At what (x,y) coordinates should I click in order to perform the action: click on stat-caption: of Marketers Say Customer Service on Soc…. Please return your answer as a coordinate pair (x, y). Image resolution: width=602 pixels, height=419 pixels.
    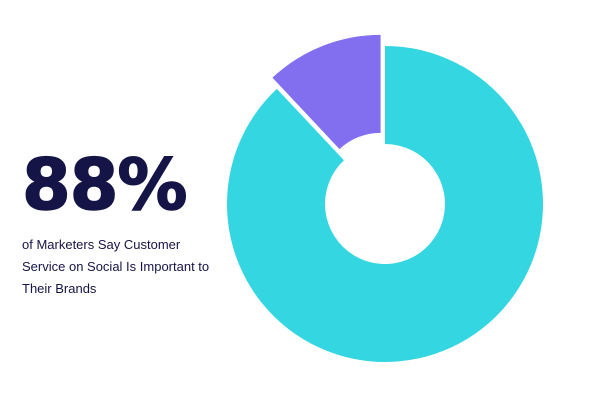
    Looking at the image, I should click on (116, 266).